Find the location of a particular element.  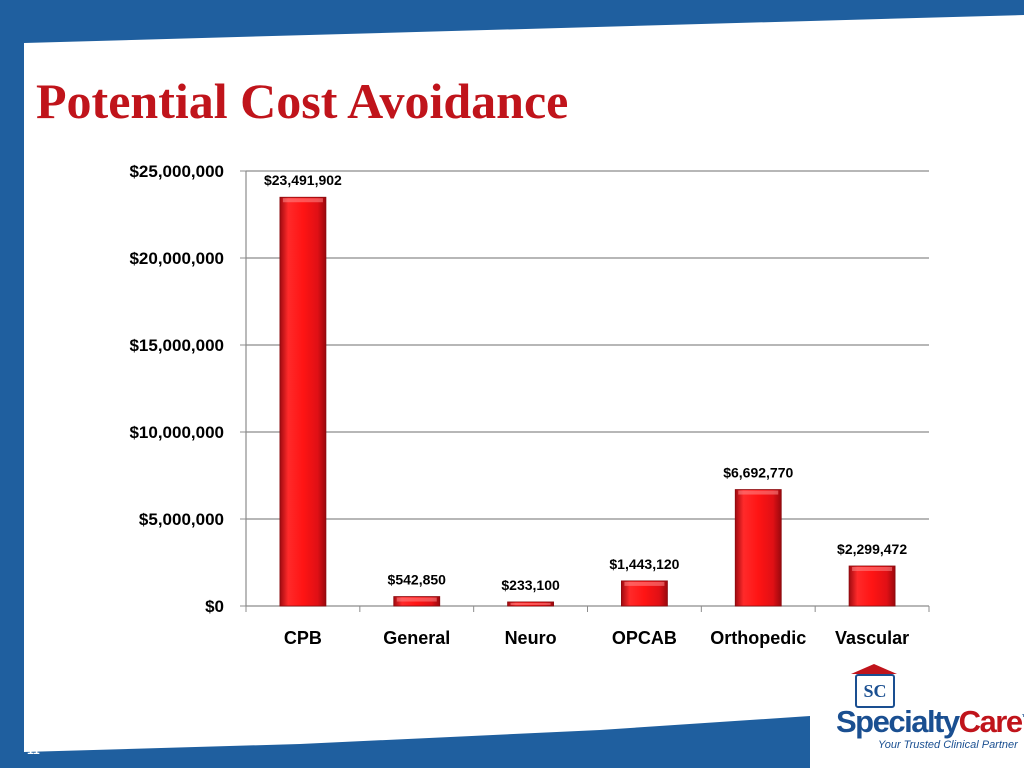

logo-emblem: SC is located at coordinates (875, 691).